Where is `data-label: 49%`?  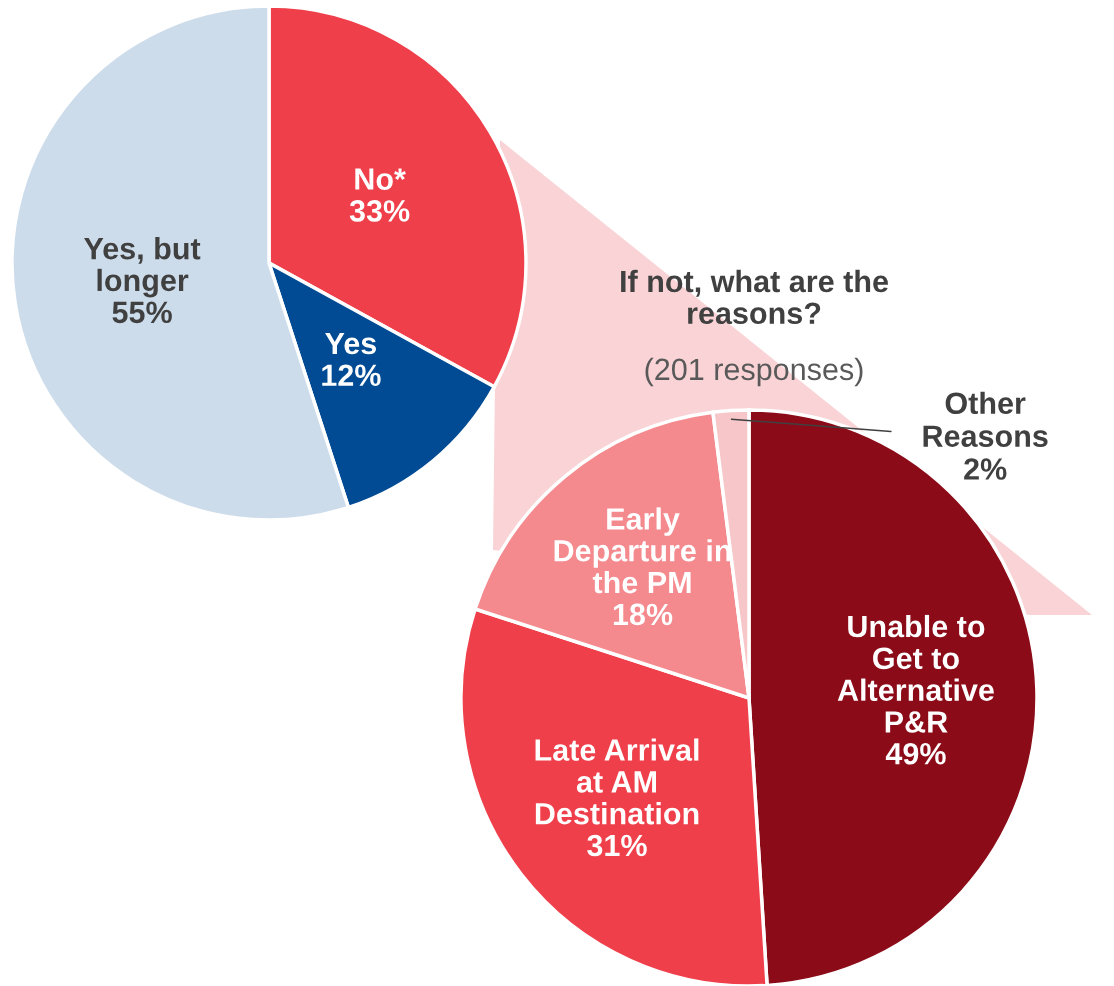 data-label: 49% is located at coordinates (915, 753).